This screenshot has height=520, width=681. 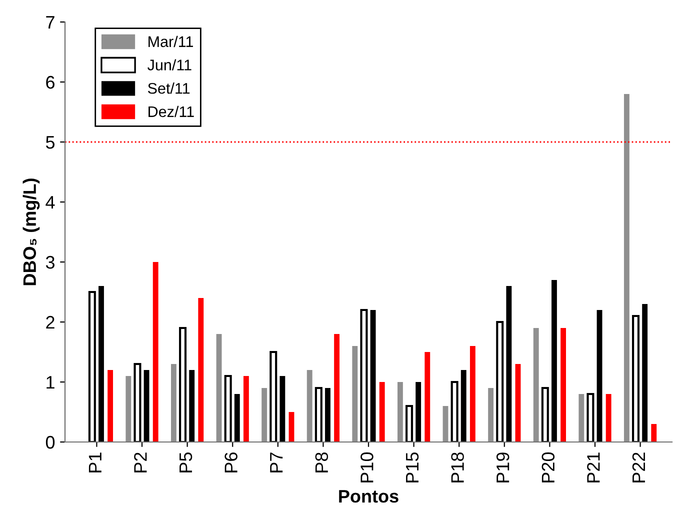 I want to click on x-tick-label: P19, so click(x=503, y=467).